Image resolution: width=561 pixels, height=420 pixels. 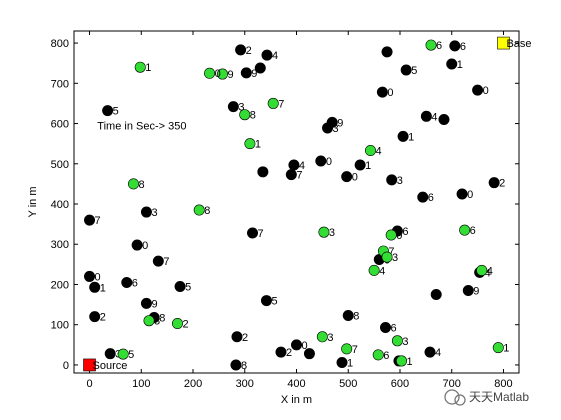 I want to click on y-tick-label: 300, so click(x=60, y=245).